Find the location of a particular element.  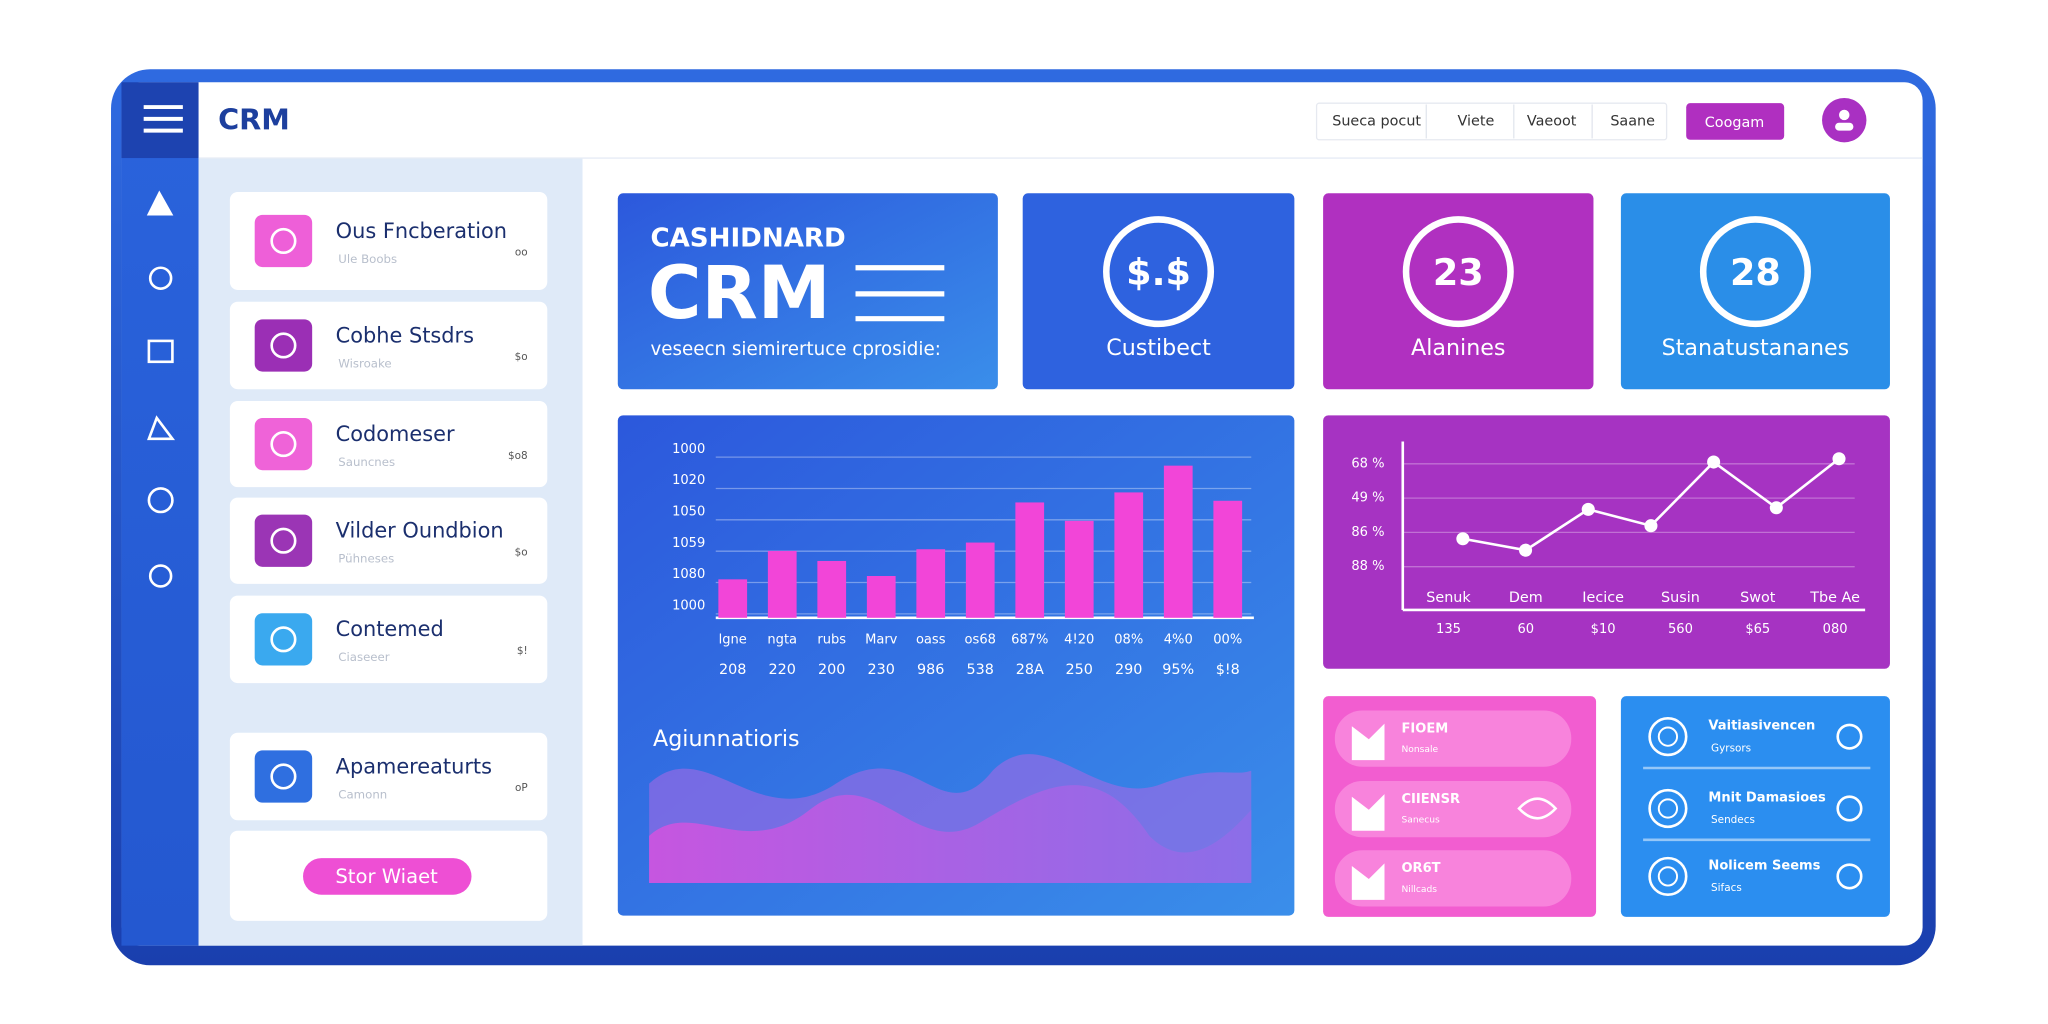

x-sublabel: 135 is located at coordinates (1448, 629).